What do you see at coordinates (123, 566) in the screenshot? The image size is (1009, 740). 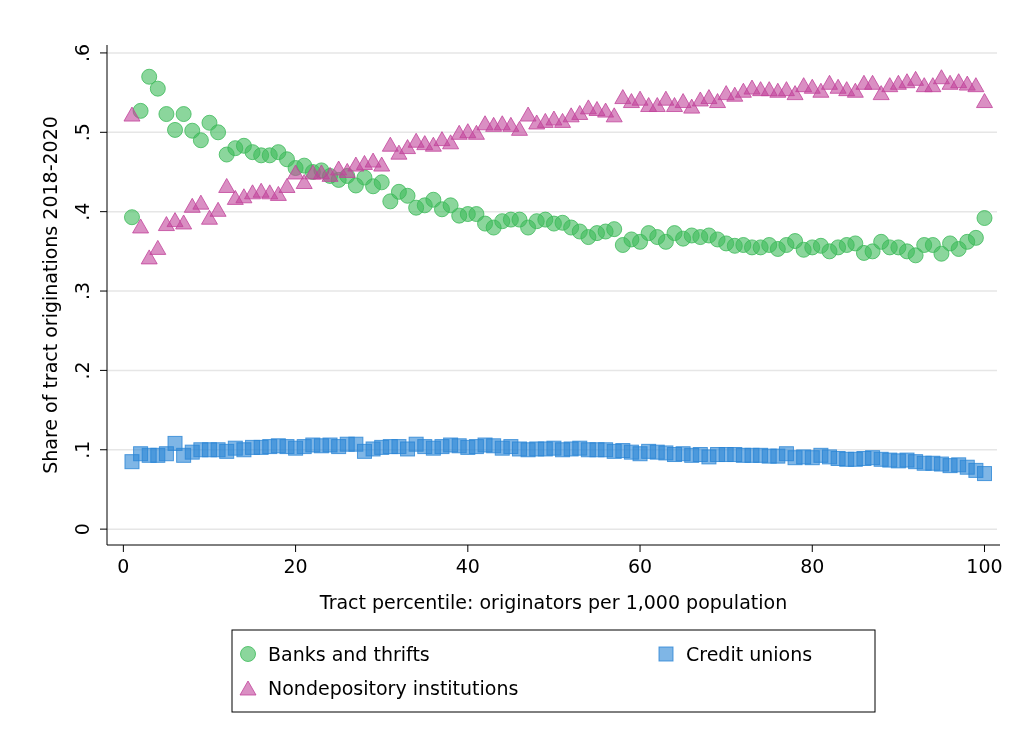 I see `x-tick-label: 0` at bounding box center [123, 566].